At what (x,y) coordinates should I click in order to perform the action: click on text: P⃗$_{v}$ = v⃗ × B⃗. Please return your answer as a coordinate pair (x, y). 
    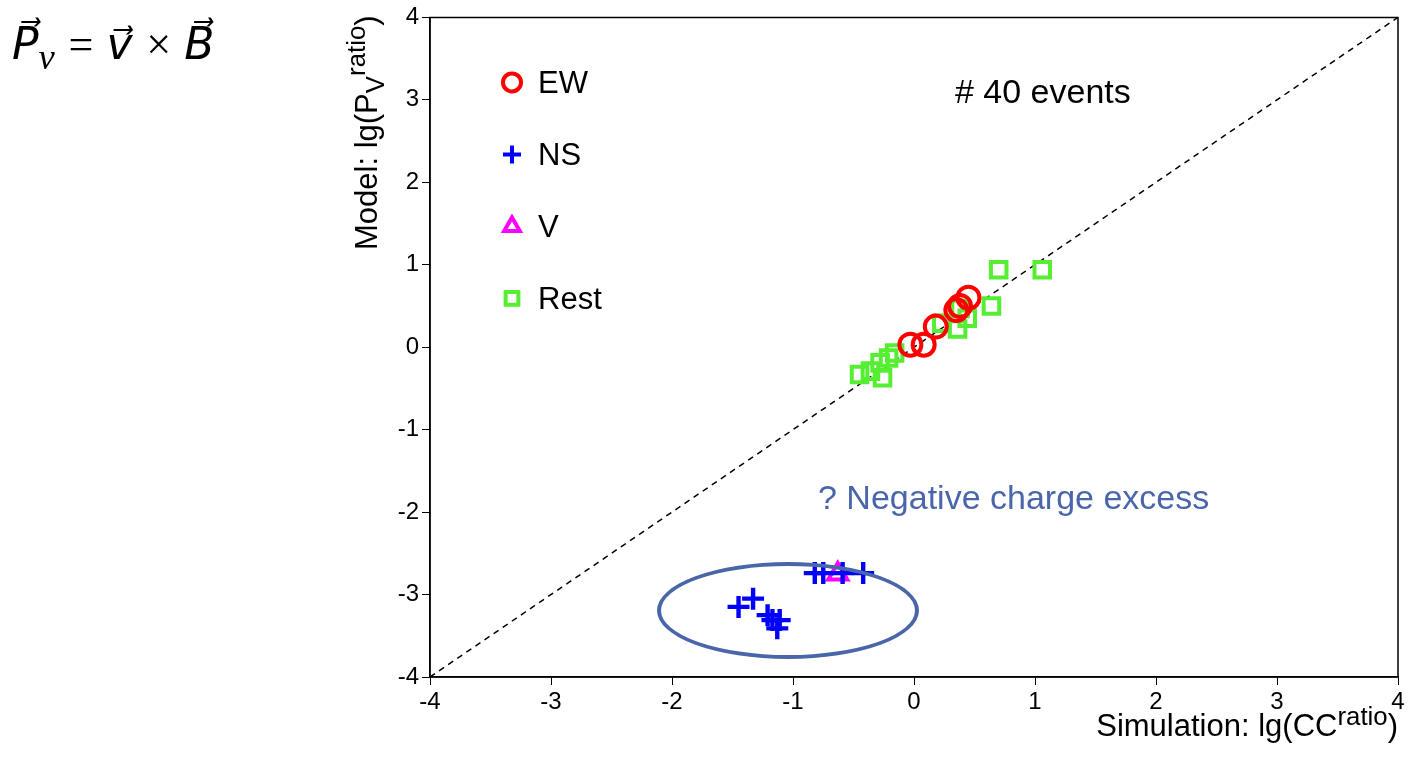
    Looking at the image, I should click on (113, 48).